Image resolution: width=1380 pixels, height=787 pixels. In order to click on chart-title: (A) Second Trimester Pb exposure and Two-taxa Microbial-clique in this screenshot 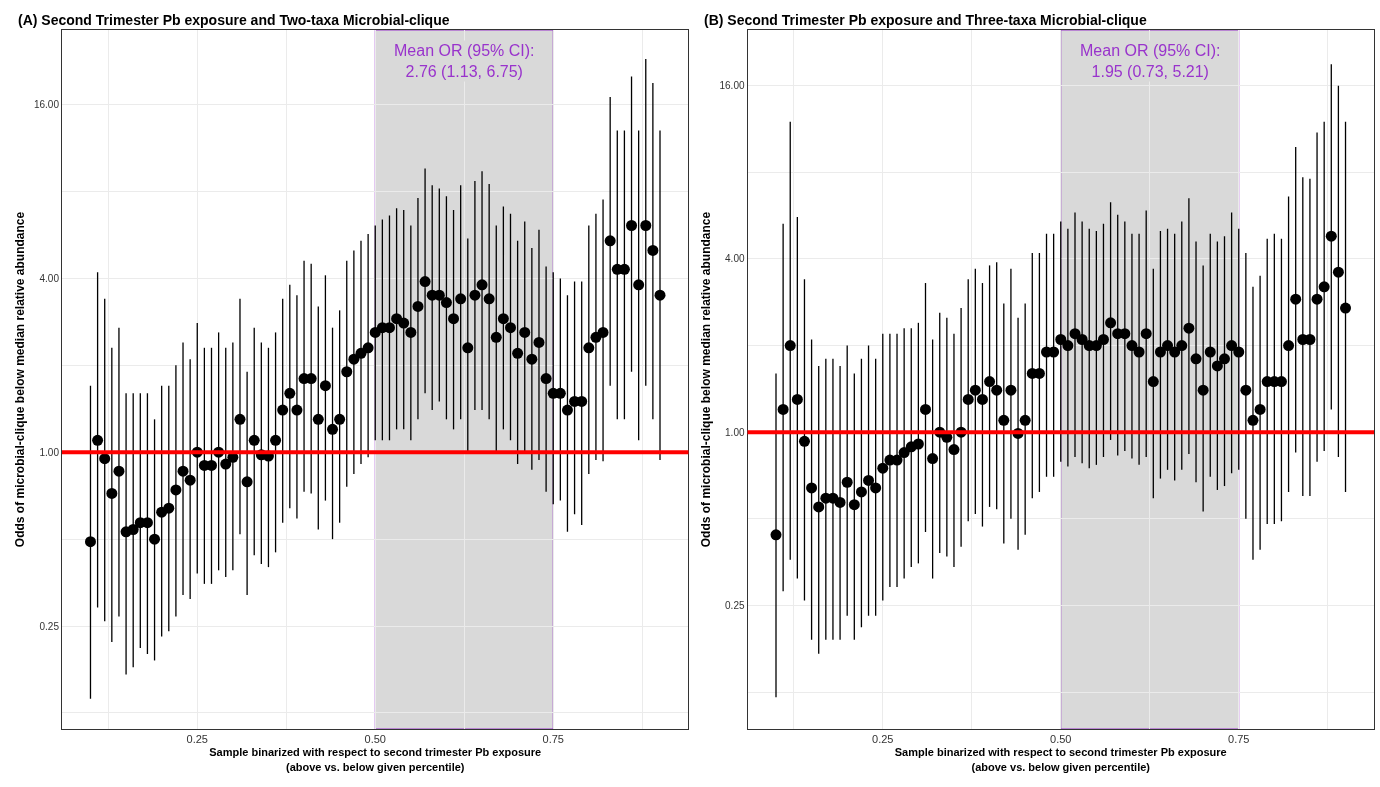, I will do `click(234, 20)`.